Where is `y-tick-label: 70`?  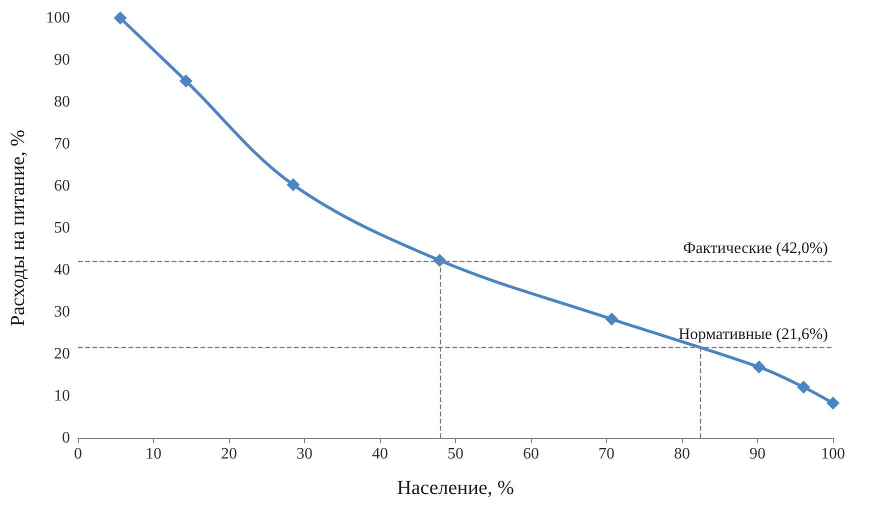 y-tick-label: 70 is located at coordinates (62, 144).